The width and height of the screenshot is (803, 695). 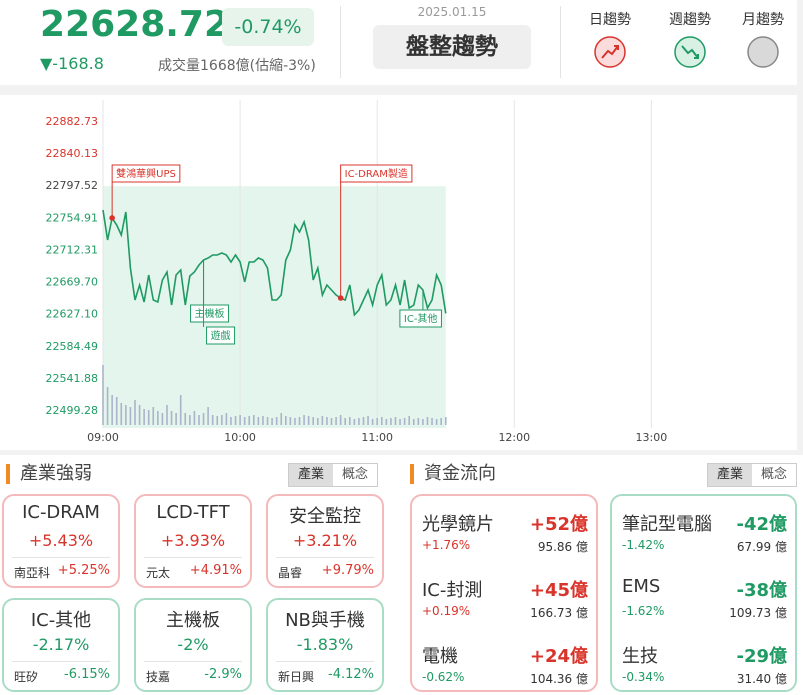 I want to click on annotation: 雙鴻華興UPS, so click(x=145, y=192).